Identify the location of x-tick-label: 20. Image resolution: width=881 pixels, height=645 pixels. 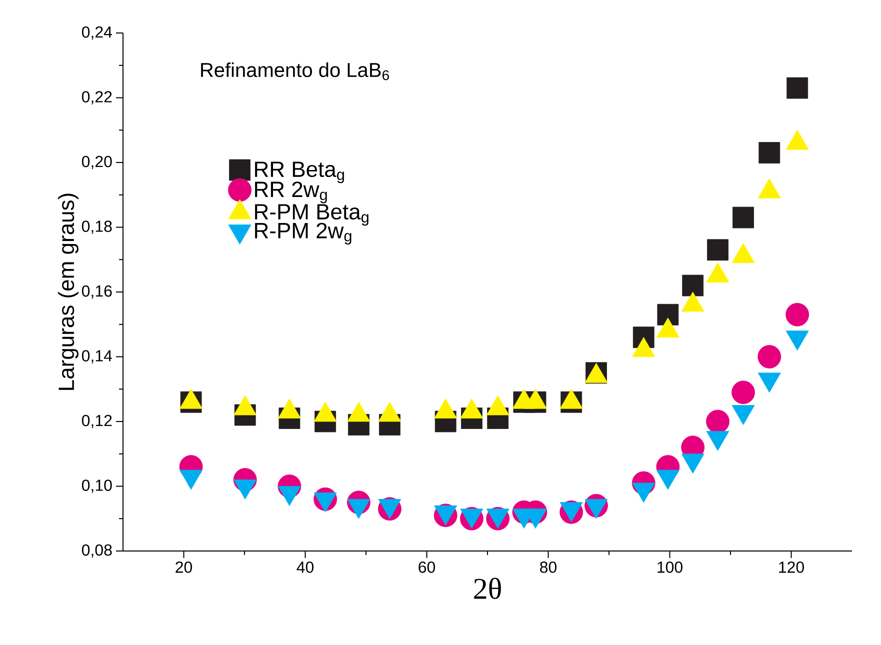
(184, 567).